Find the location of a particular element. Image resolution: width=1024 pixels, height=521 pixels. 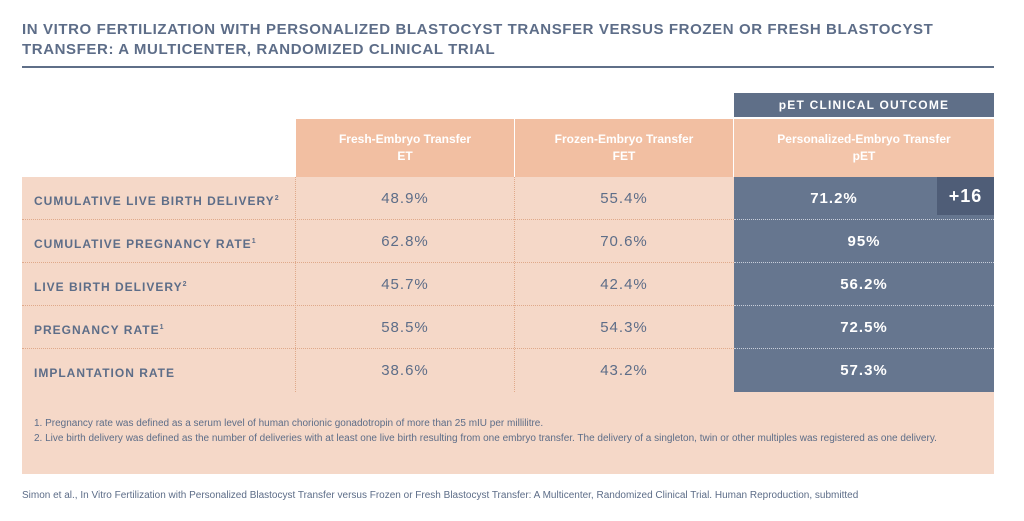

cell-fet: 54.3% is located at coordinates (624, 327).